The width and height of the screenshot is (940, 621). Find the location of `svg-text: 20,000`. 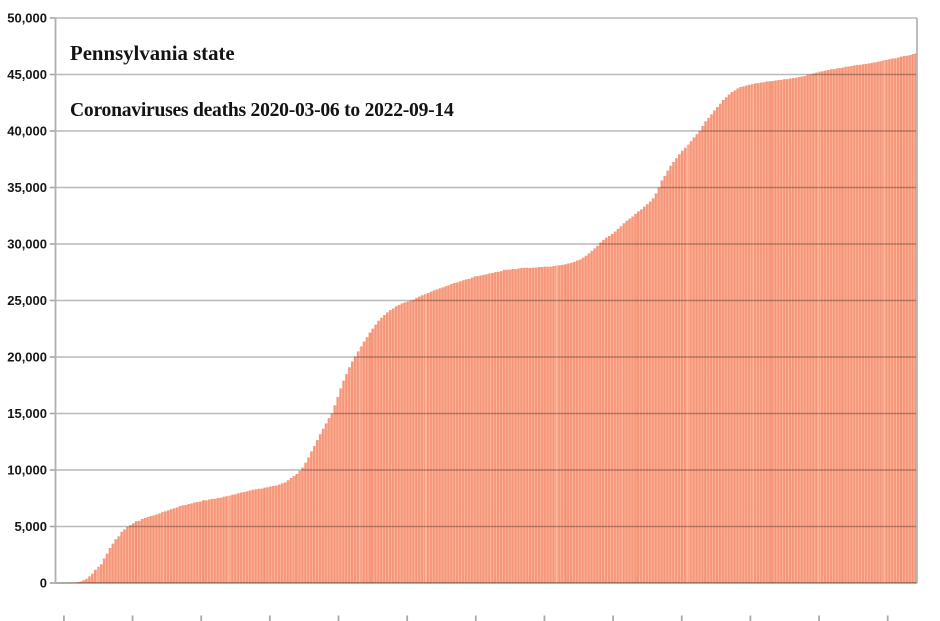

svg-text: 20,000 is located at coordinates (27, 357).